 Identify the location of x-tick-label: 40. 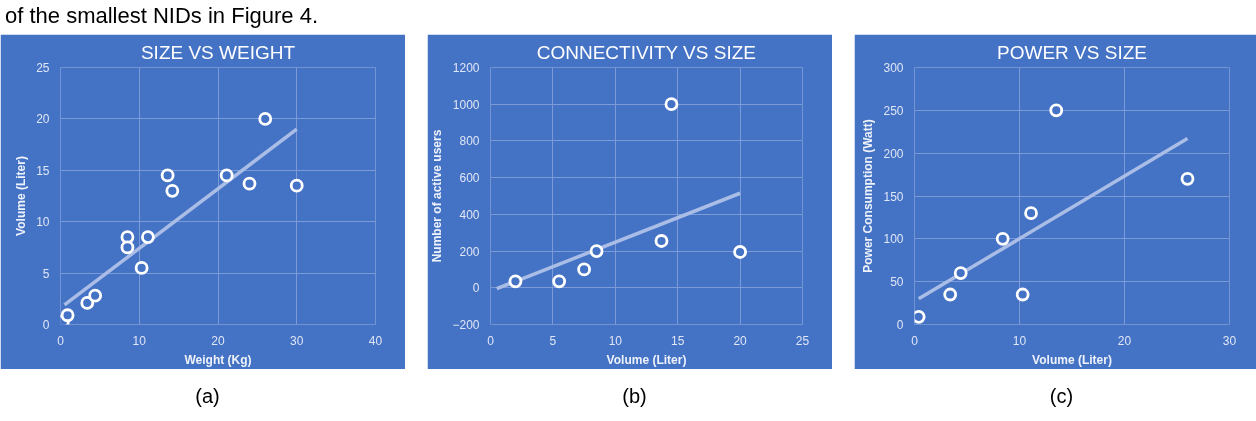
(375, 340).